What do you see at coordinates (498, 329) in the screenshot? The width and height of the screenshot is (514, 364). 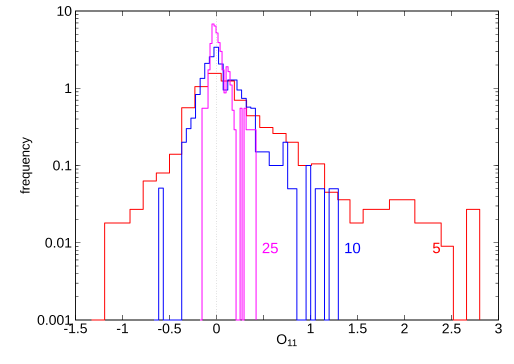 I see `x-tick-label: 3` at bounding box center [498, 329].